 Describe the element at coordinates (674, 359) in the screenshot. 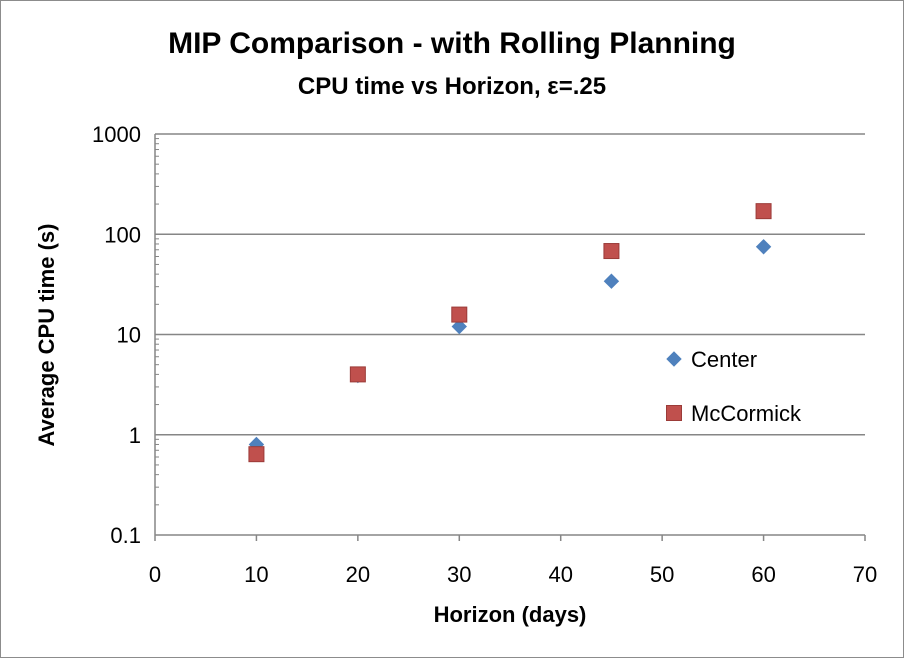

I see `legend-center-marker` at that location.